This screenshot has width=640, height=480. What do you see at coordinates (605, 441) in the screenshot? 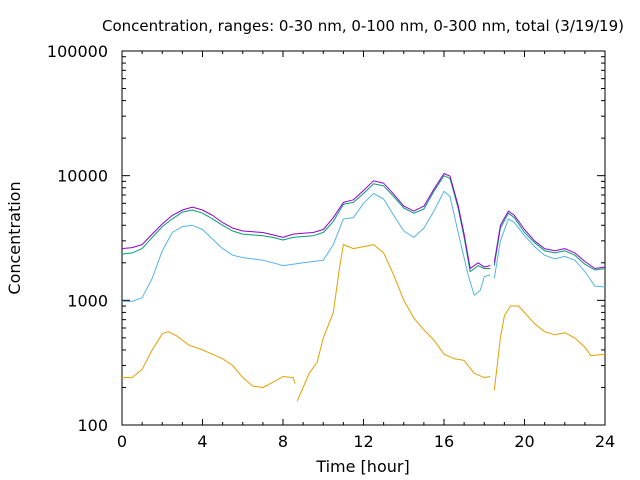
I see `x-tick-label: 24` at bounding box center [605, 441].